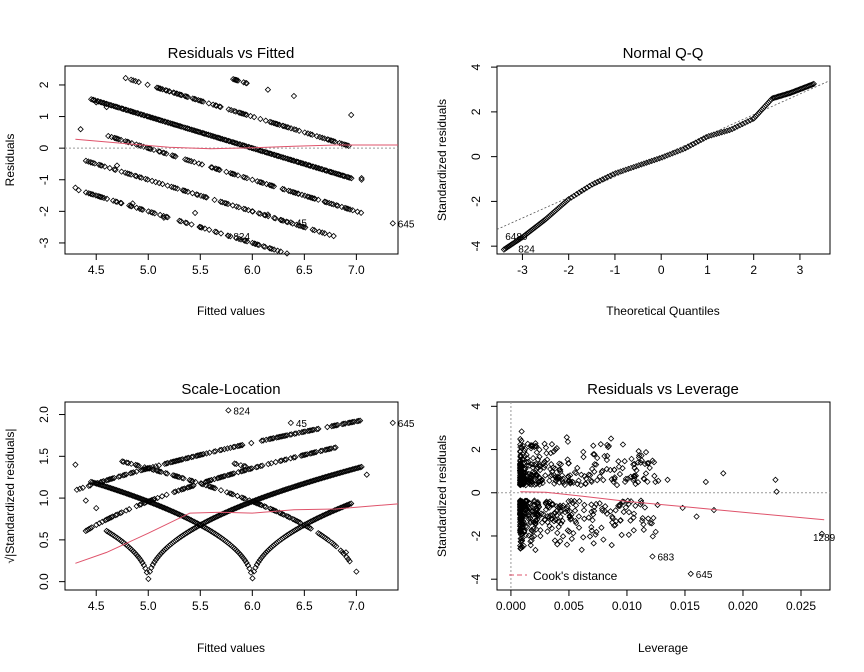 The height and width of the screenshot is (672, 864). Describe the element at coordinates (526, 249) in the screenshot. I see `point-label: 824` at that location.